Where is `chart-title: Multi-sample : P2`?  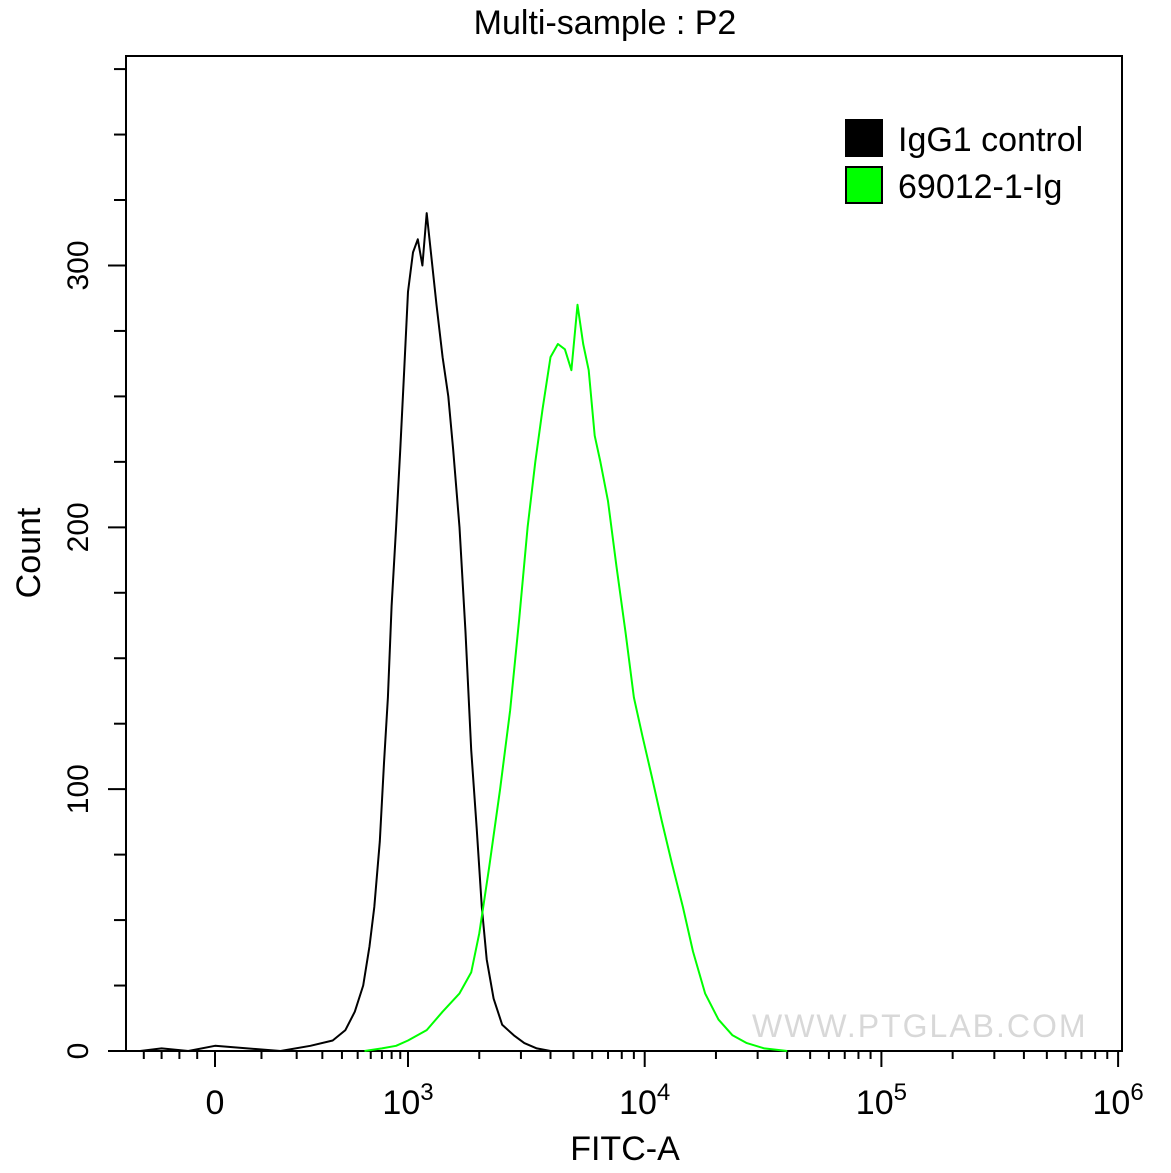 chart-title: Multi-sample : P2 is located at coordinates (605, 23).